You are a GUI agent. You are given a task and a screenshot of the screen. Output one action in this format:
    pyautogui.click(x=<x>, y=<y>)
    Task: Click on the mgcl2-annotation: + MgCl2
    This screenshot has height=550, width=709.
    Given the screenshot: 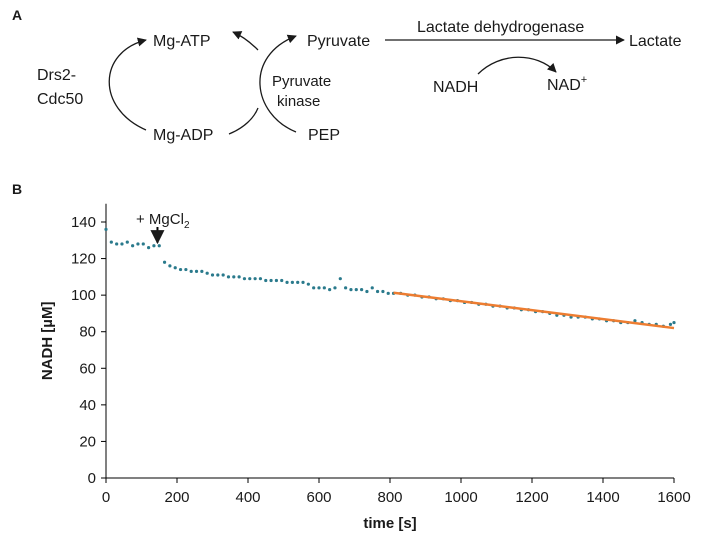 What is the action you would take?
    pyautogui.click(x=163, y=221)
    